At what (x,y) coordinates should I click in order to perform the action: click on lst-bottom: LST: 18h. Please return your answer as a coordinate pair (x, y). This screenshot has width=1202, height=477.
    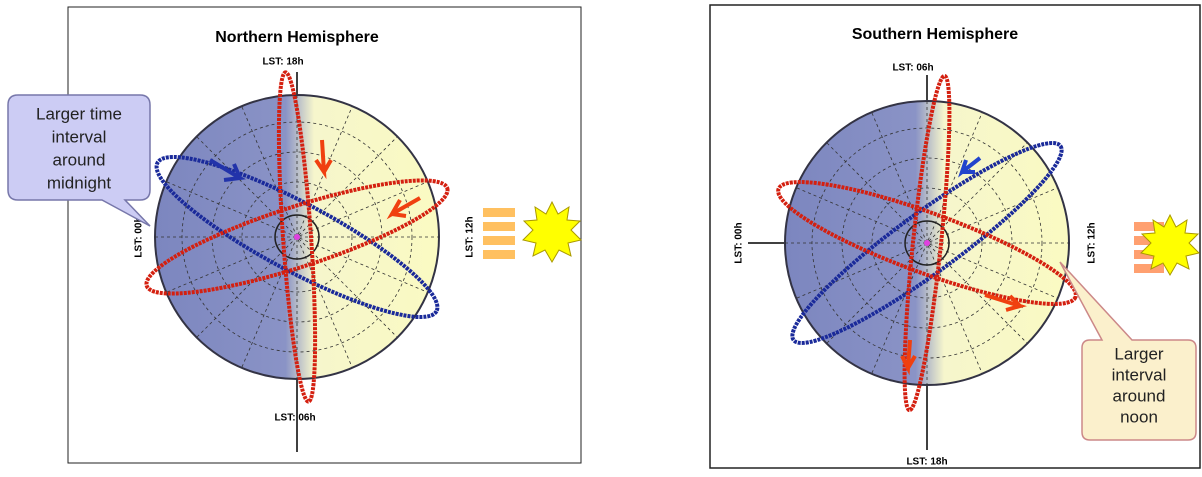
    Looking at the image, I should click on (926, 462).